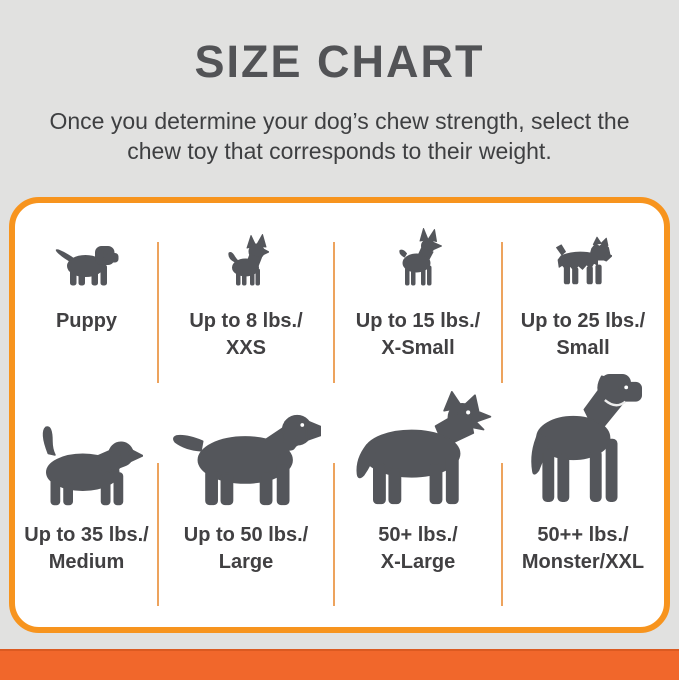 The height and width of the screenshot is (680, 679). Describe the element at coordinates (246, 348) in the screenshot. I see `size-line: XXS` at that location.